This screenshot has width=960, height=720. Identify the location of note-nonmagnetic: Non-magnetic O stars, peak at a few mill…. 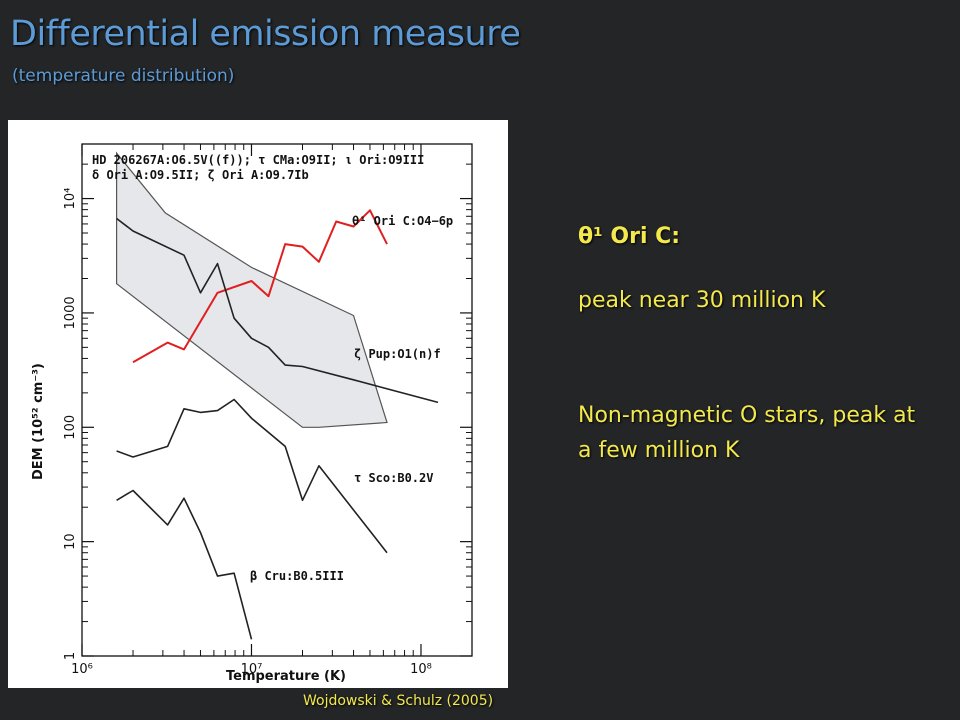
(747, 433).